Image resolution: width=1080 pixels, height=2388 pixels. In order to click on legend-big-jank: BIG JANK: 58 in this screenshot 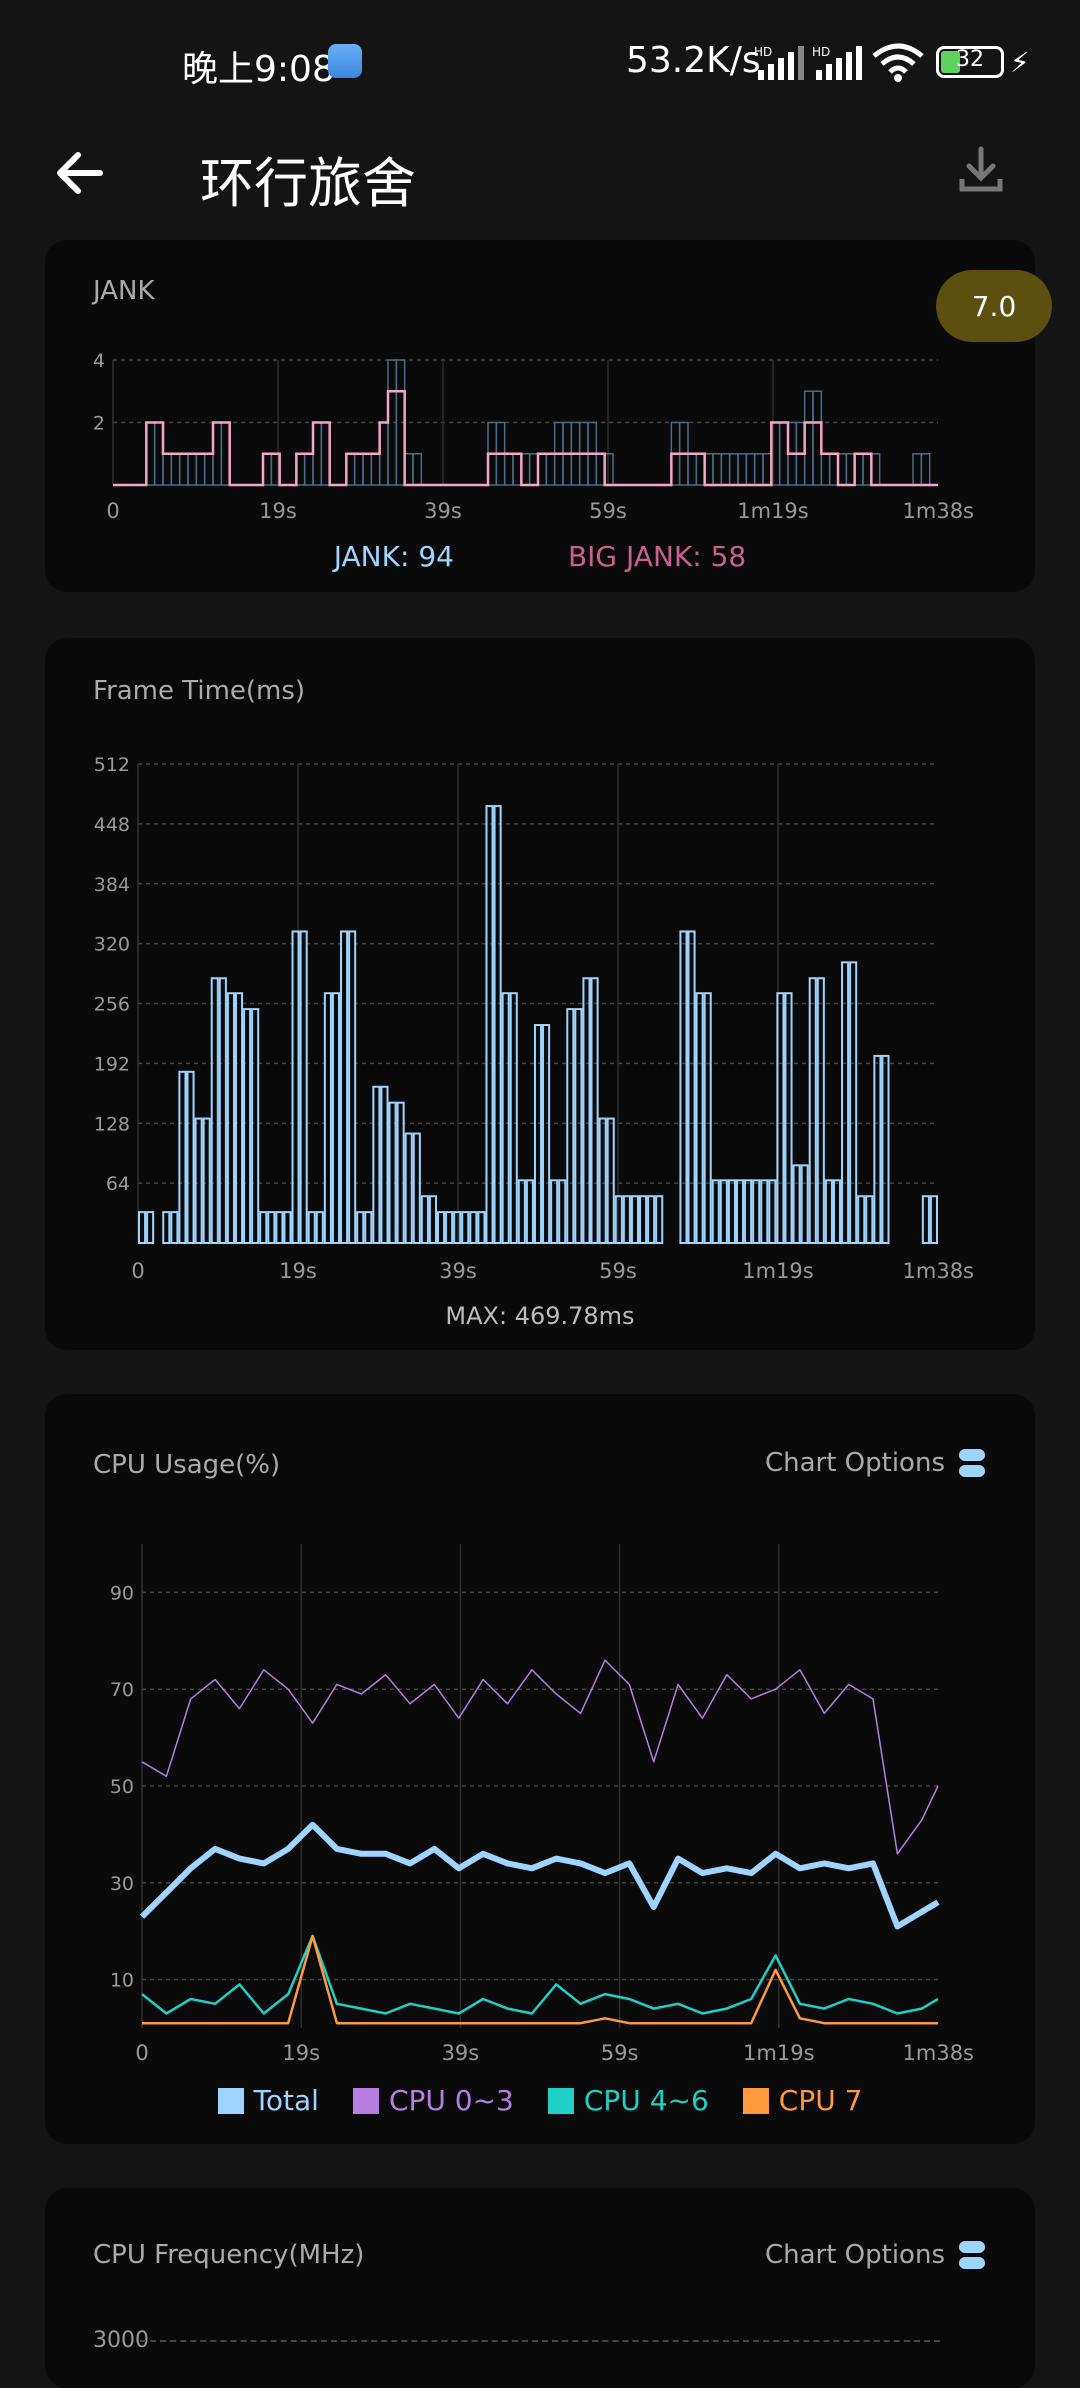, I will do `click(657, 556)`.